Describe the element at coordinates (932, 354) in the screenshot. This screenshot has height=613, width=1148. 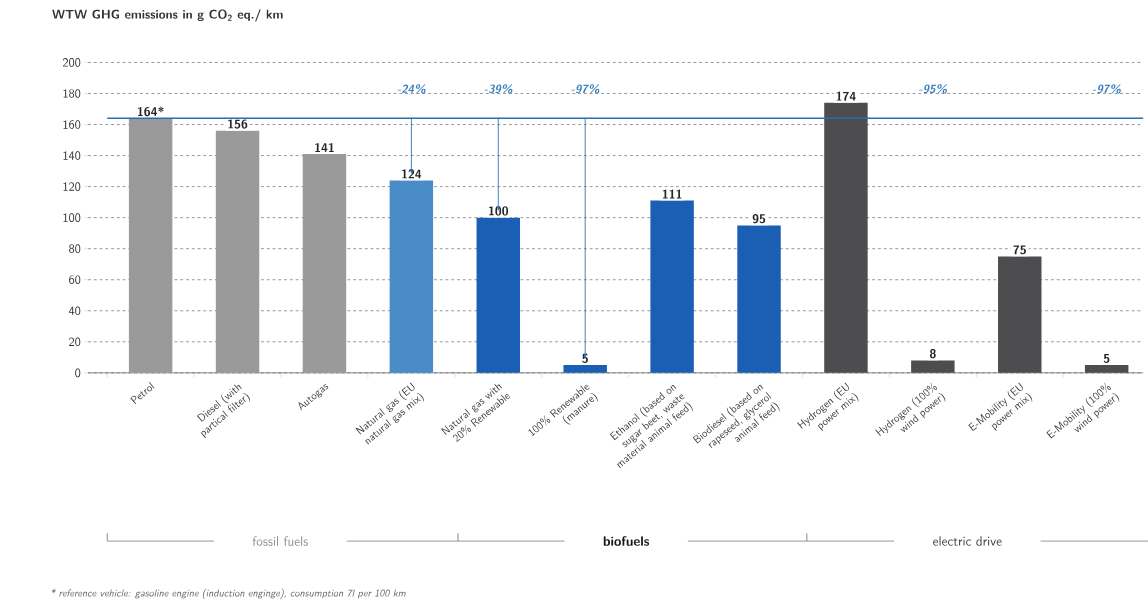
I see `data-label: 8` at that location.